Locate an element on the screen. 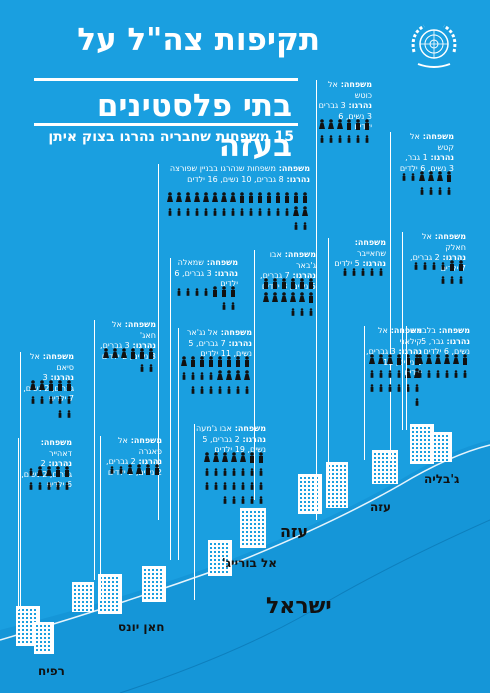 Image resolution: width=490 pixels, height=693 pixels. family-name: משפחה: אל חאלק is located at coordinates (435, 242).